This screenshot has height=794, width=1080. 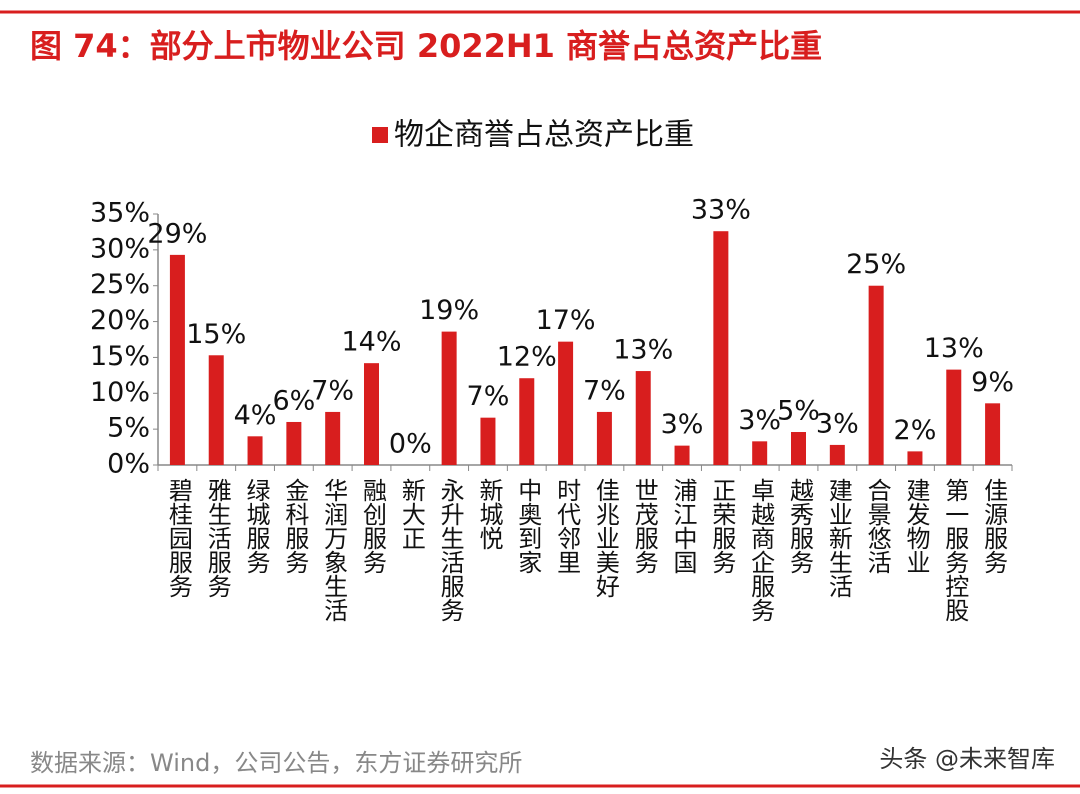 What do you see at coordinates (877, 526) in the screenshot?
I see `x-tick-label: 合景悠活` at bounding box center [877, 526].